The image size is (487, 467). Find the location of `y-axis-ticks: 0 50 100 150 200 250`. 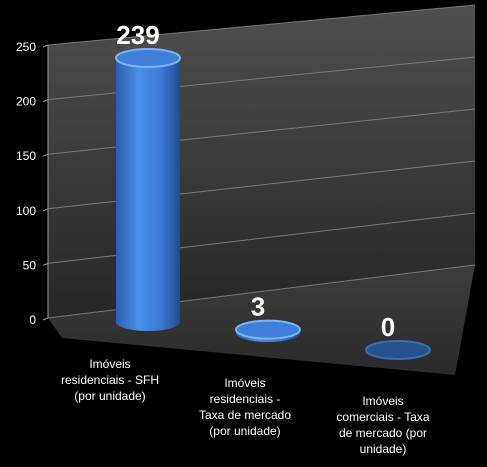

y-axis-ticks: 0 50 100 150 200 250 is located at coordinates (32, 183).